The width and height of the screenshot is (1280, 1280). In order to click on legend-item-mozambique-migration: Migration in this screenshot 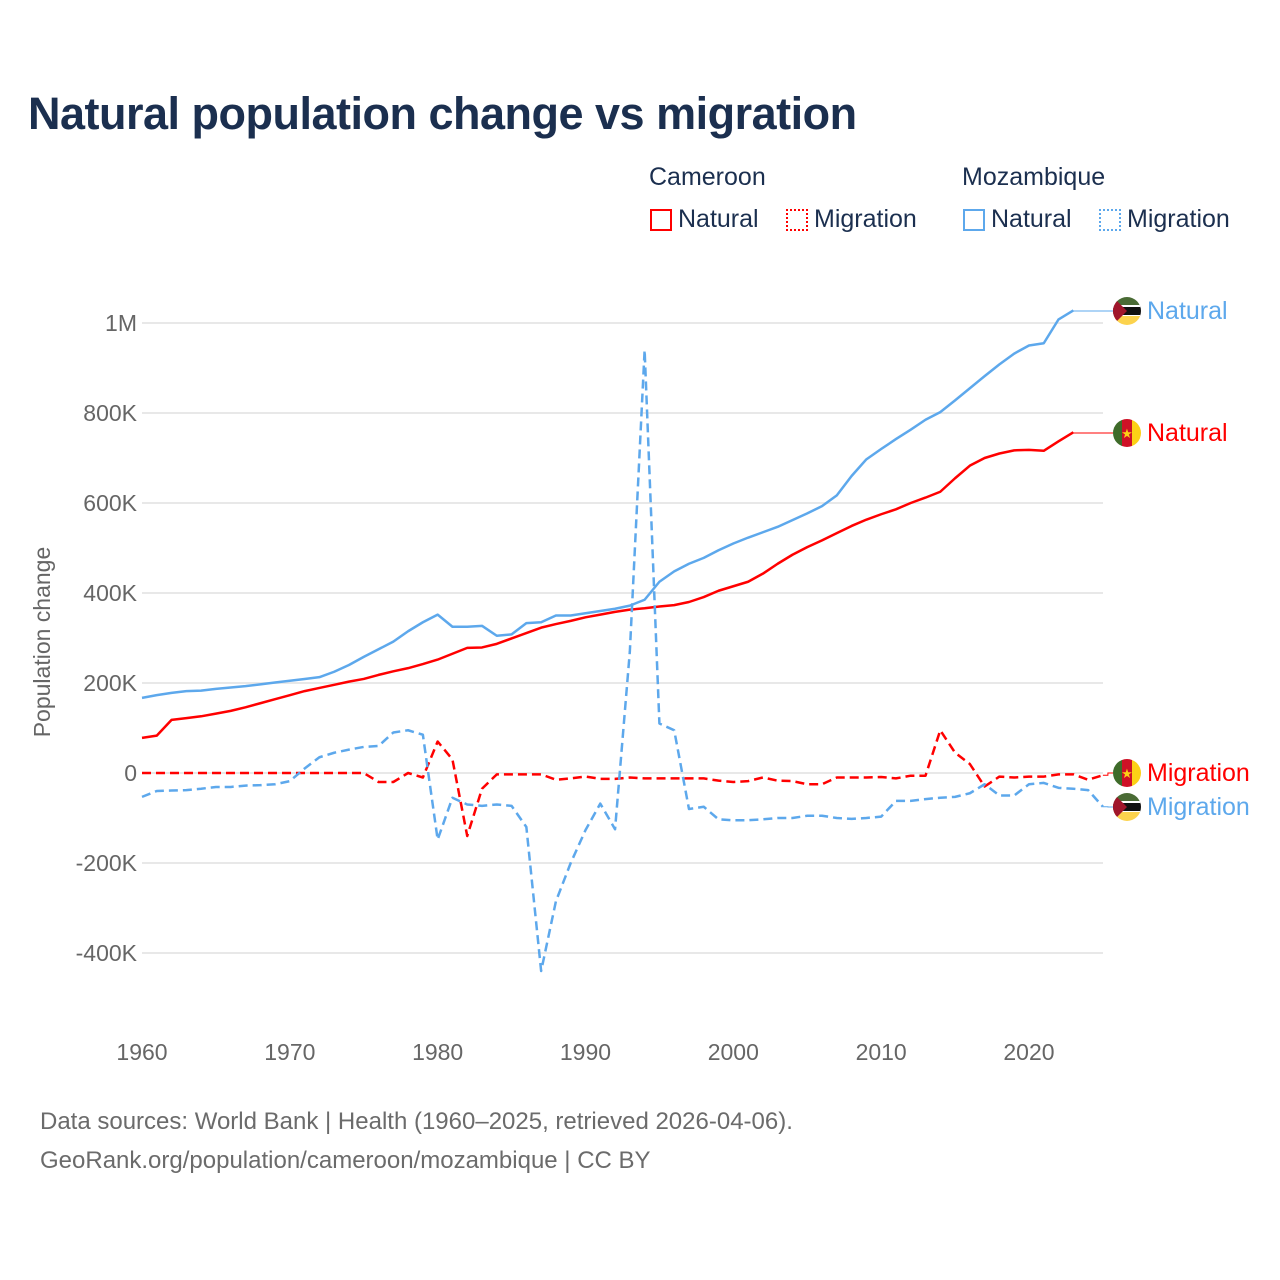, I will do `click(1164, 219)`.